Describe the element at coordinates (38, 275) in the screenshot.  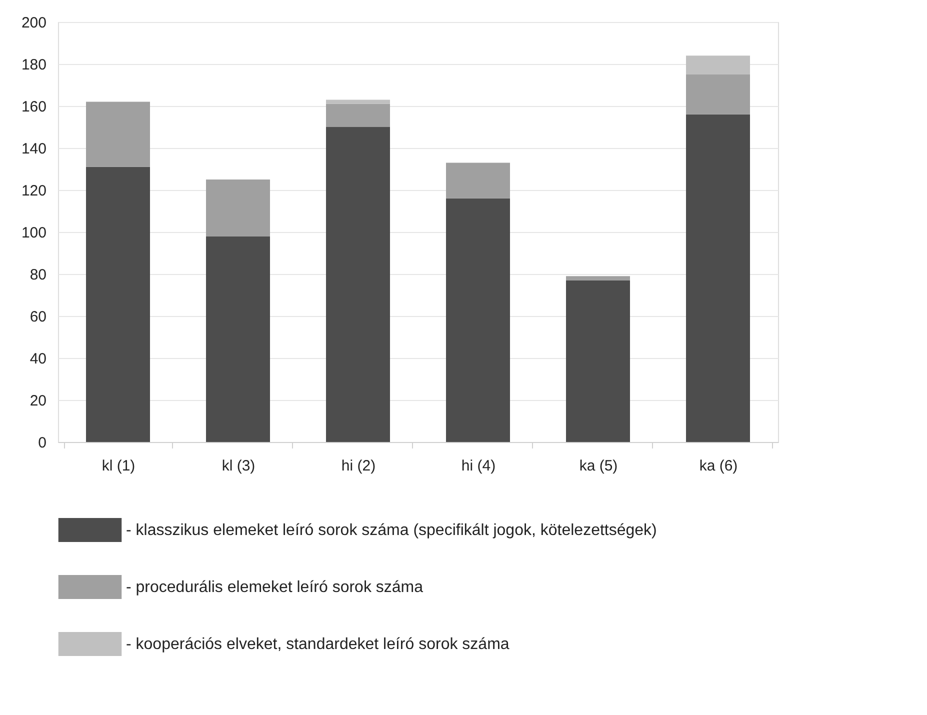
I see `y-tick-label: 80` at that location.